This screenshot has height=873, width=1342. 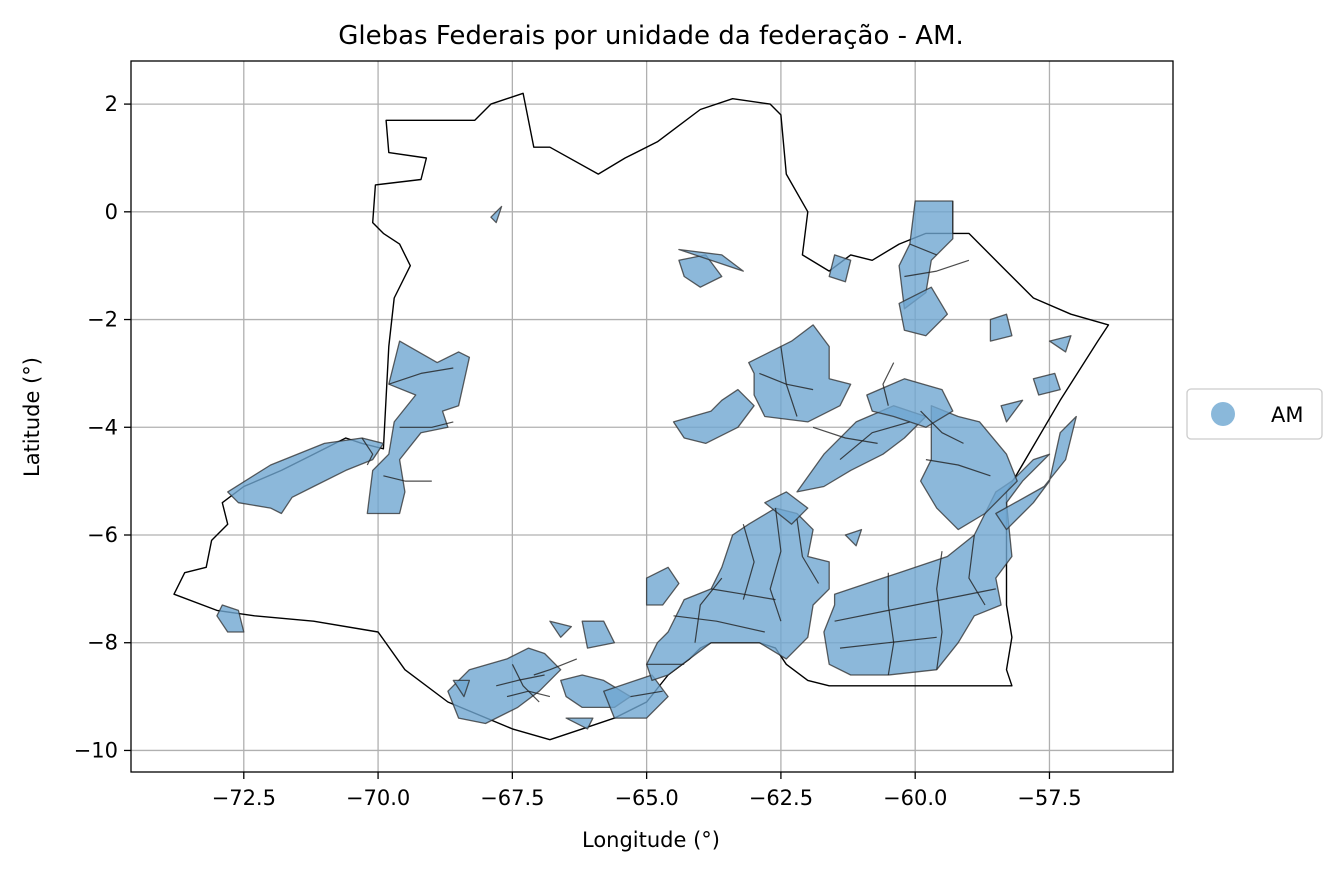 What do you see at coordinates (646, 798) in the screenshot?
I see `x-tick-label-3: −65.0` at bounding box center [646, 798].